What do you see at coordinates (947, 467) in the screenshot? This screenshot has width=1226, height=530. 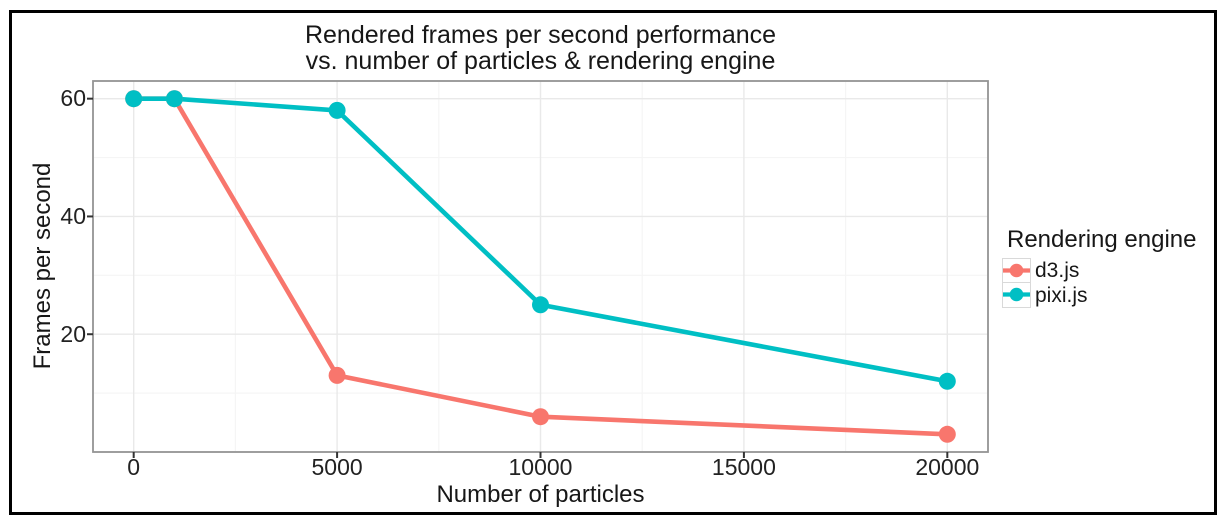 I see `x-tick-label: 20000` at bounding box center [947, 467].